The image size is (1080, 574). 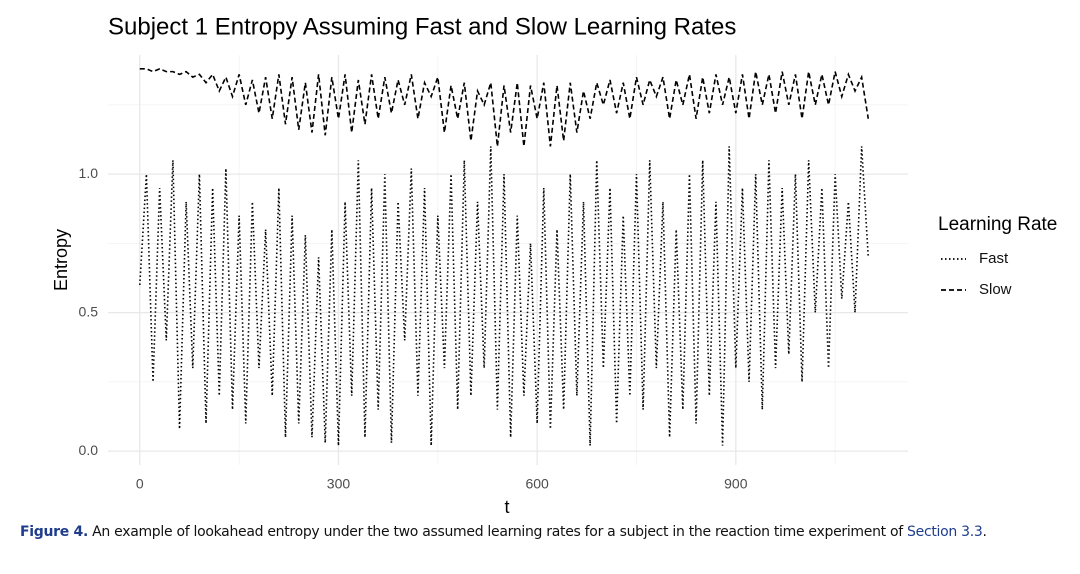 I want to click on caption-link: Section 3.3, so click(x=945, y=532).